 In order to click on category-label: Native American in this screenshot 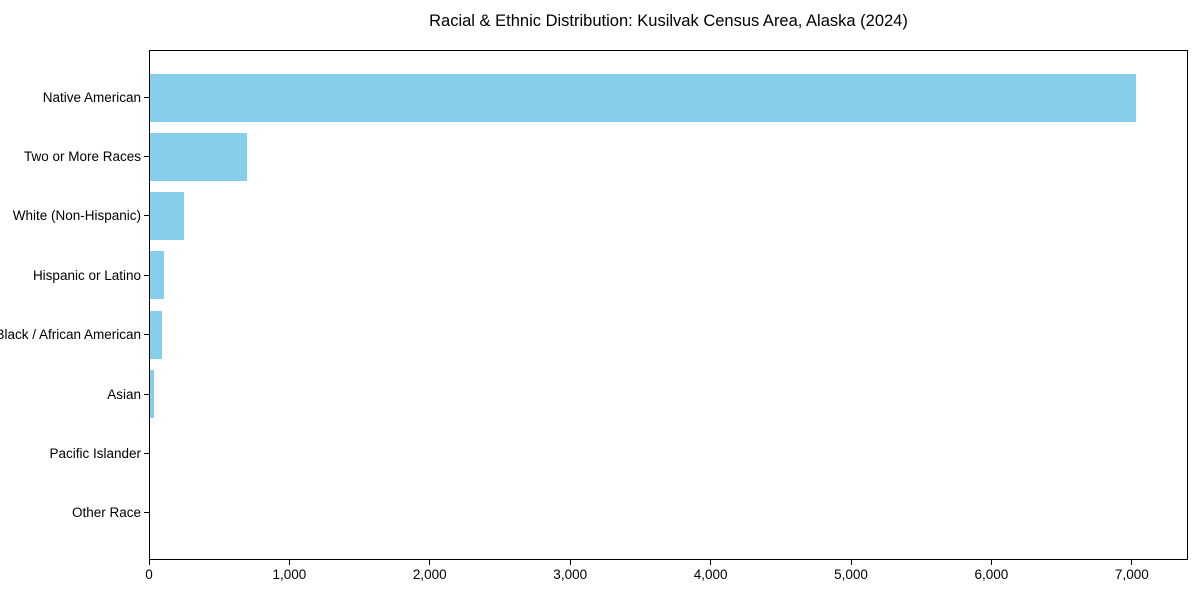, I will do `click(91, 97)`.